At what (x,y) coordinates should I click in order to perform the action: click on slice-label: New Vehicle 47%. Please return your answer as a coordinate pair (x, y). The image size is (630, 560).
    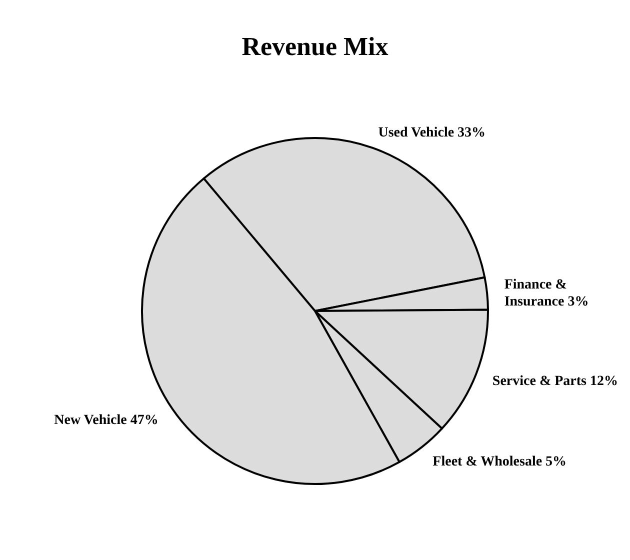
    Looking at the image, I should click on (106, 420).